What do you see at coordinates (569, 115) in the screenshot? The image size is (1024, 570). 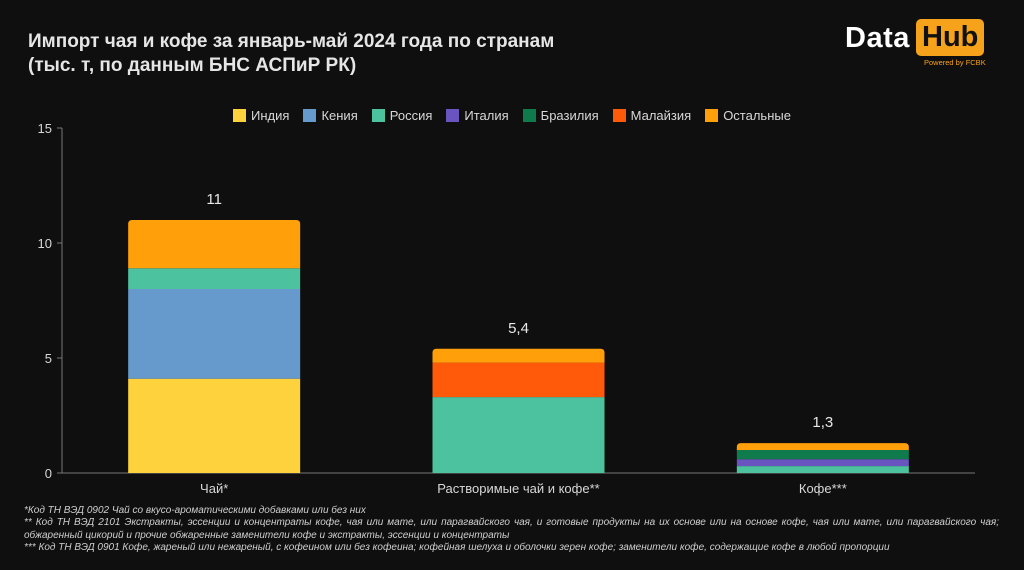 I see `legend-label: Бразилия` at bounding box center [569, 115].